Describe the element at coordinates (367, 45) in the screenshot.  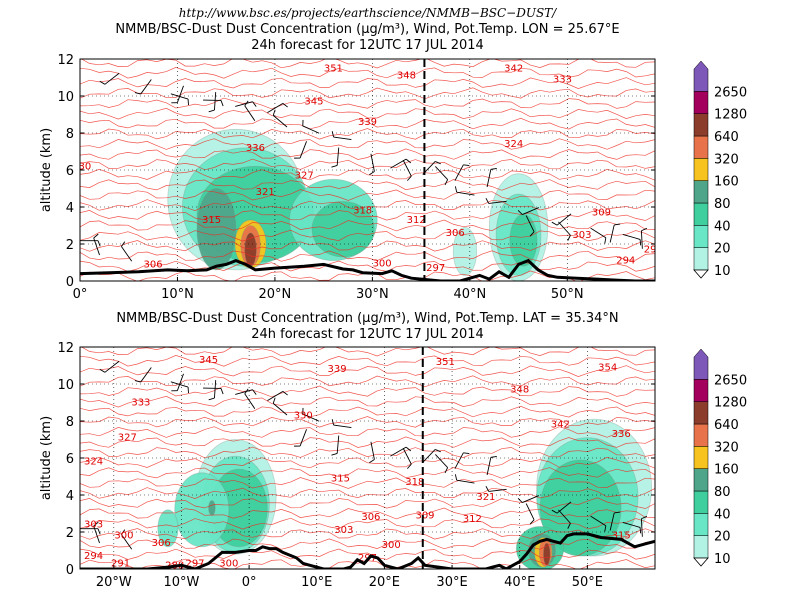
I see `top-chart-subtitle: 24h forecast for 12UTC 17 JUL 2014` at that location.